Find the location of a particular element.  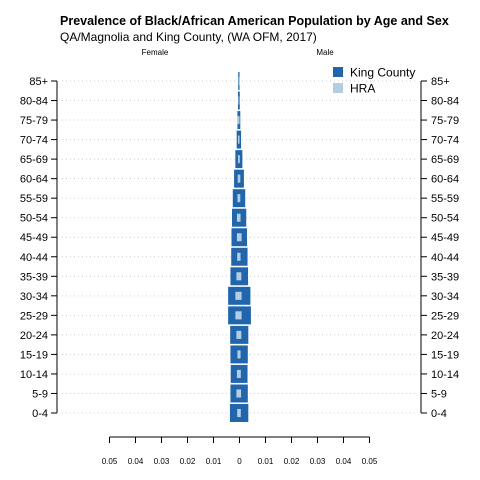

x-tick-label-10: 0.05 is located at coordinates (370, 461).